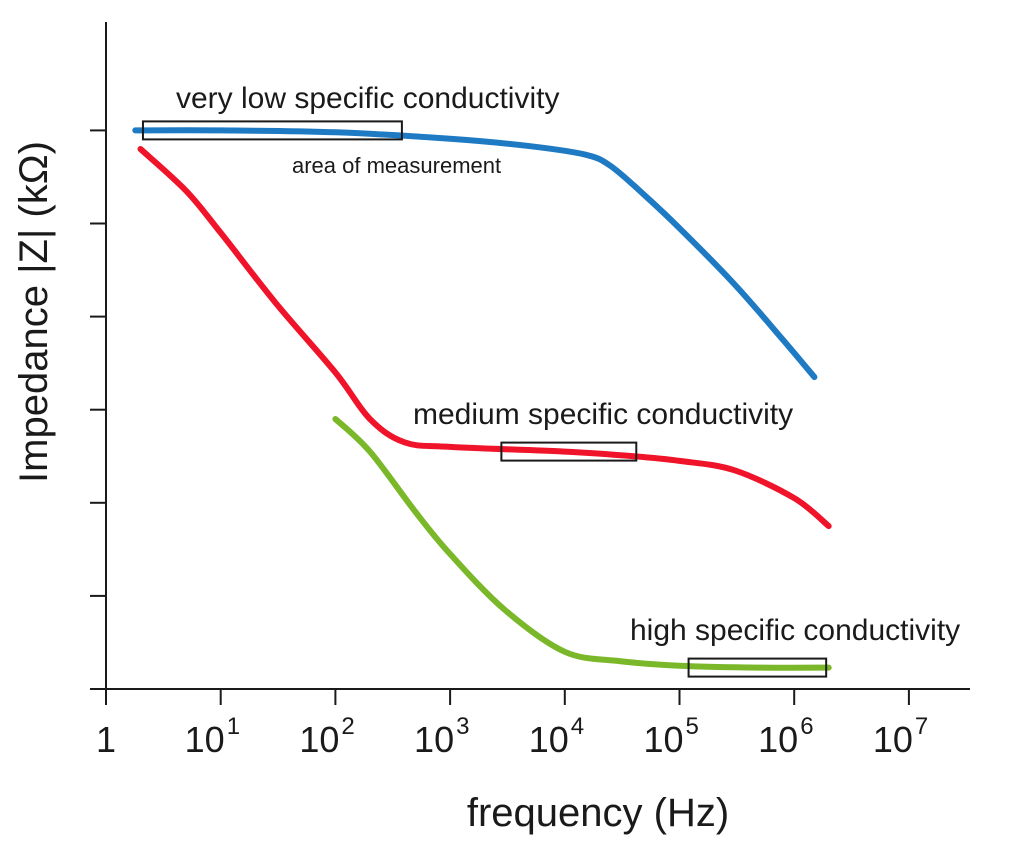 The width and height of the screenshot is (1024, 844). I want to click on y-axis-title: Impedance |Z| (kΩ), so click(34, 312).